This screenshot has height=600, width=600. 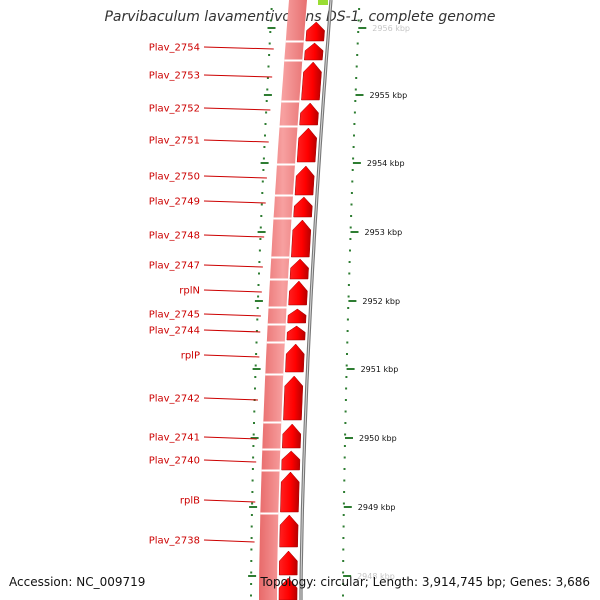 I want to click on tick-label: 2951 kbp, so click(x=380, y=369).